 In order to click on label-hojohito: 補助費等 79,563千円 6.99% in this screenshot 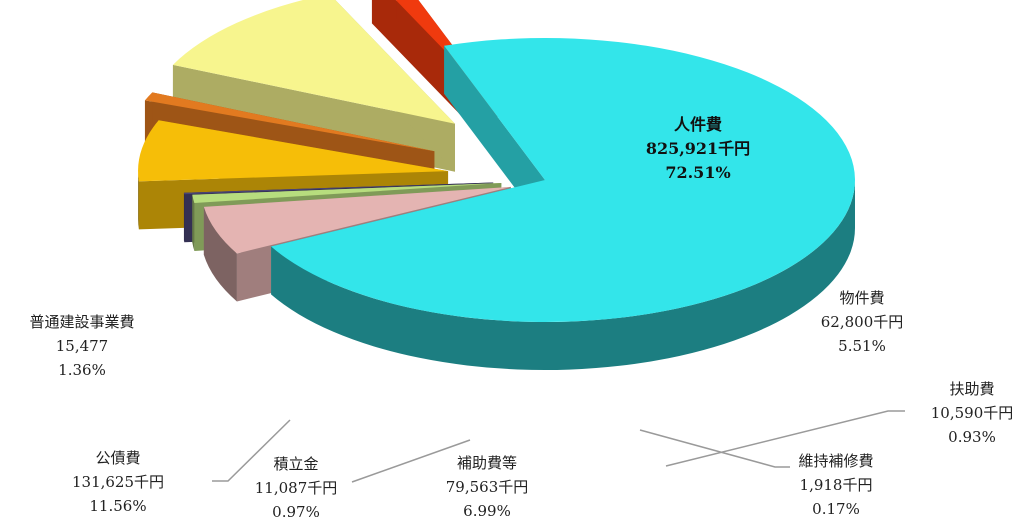, I will do `click(487, 487)`.